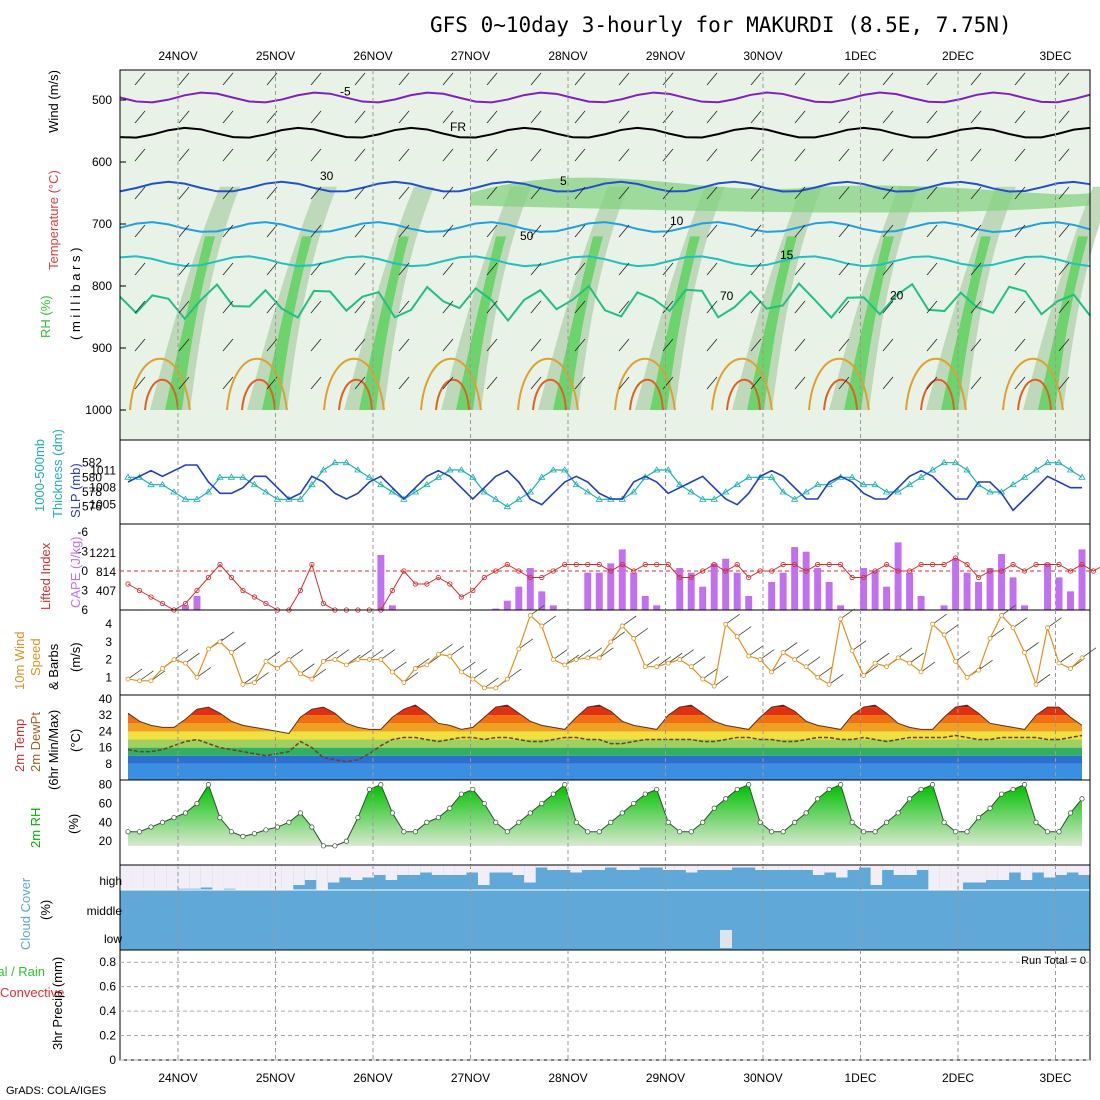 This screenshot has width=1100, height=1100. What do you see at coordinates (605, 482) in the screenshot?
I see `panel-frame` at bounding box center [605, 482].